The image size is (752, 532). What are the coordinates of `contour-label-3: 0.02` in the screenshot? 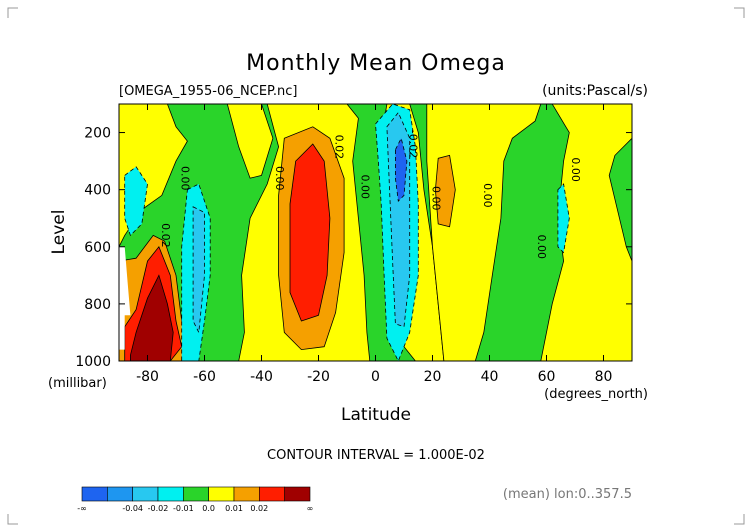 It's located at (339, 147).